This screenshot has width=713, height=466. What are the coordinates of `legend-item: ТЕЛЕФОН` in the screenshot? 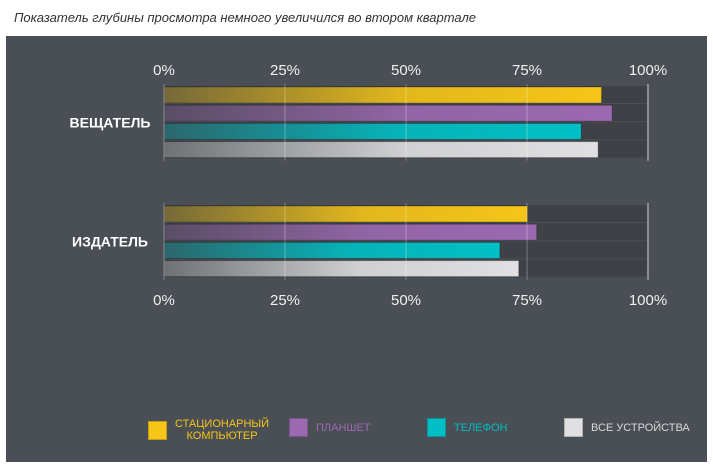 It's located at (467, 427).